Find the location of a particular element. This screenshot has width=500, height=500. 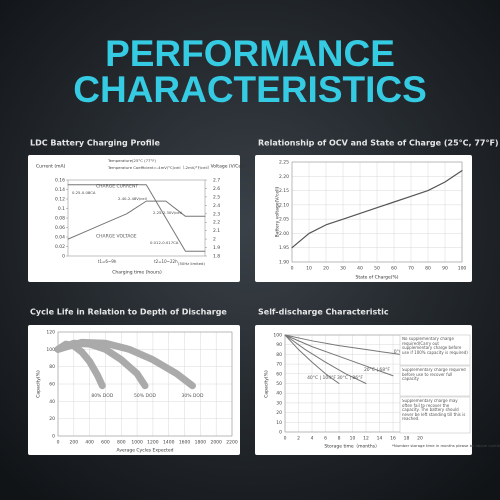

x-tick-label: 12 is located at coordinates (366, 439).